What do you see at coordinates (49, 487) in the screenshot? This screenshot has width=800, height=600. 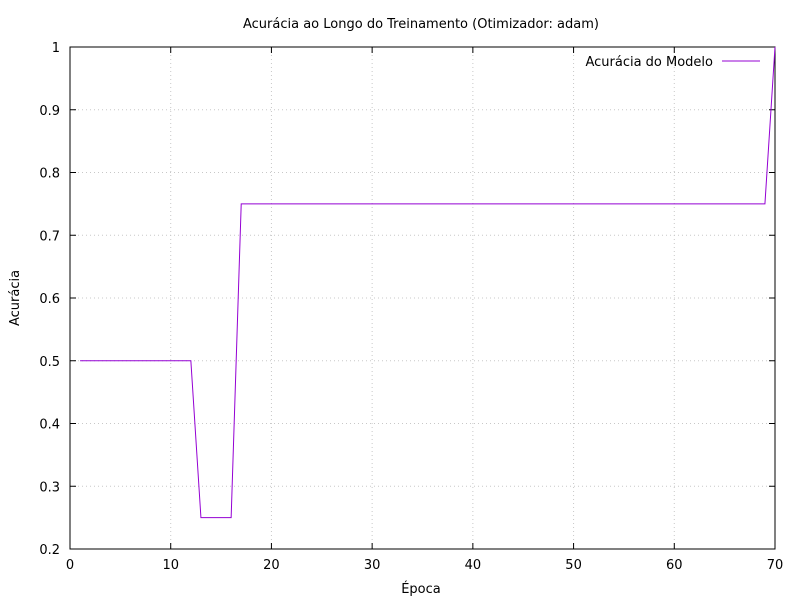 I see `y-tick-label: 0.3` at bounding box center [49, 487].